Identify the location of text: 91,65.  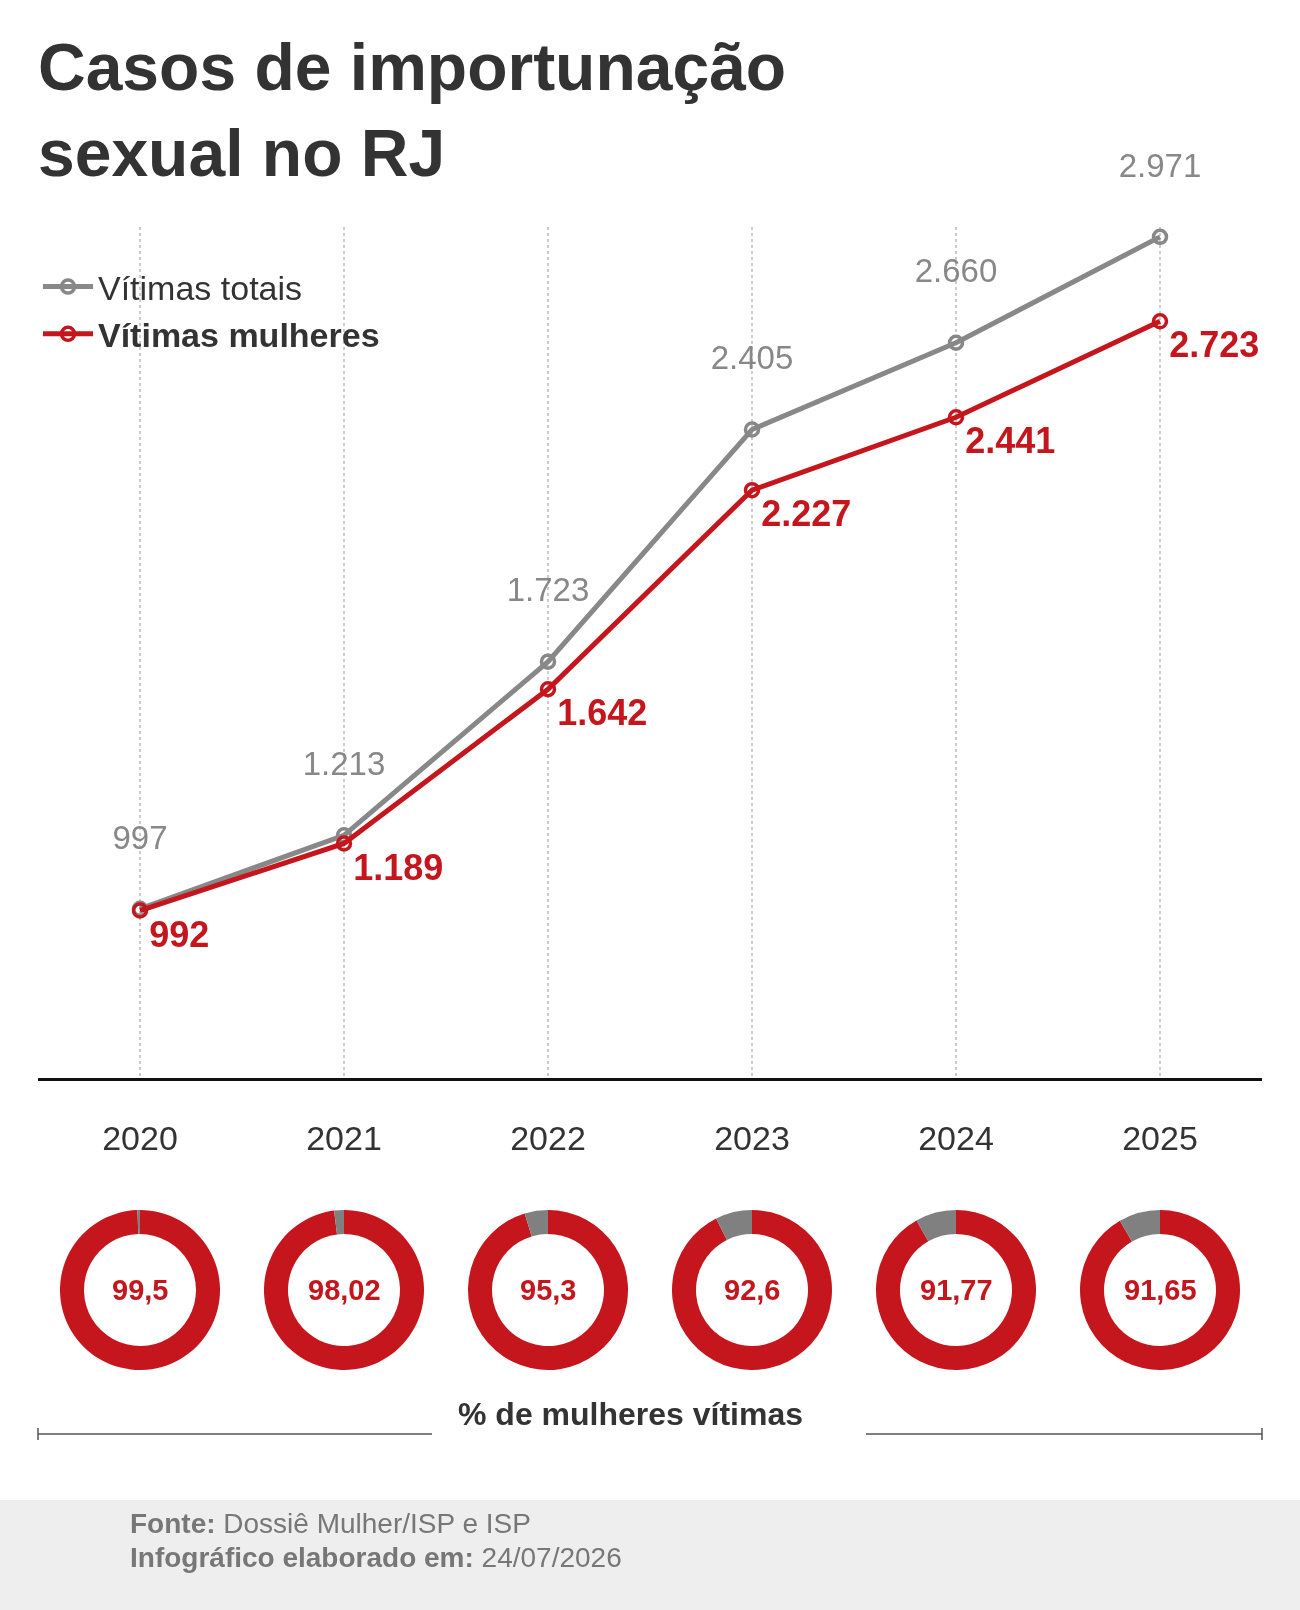
(1160, 1290).